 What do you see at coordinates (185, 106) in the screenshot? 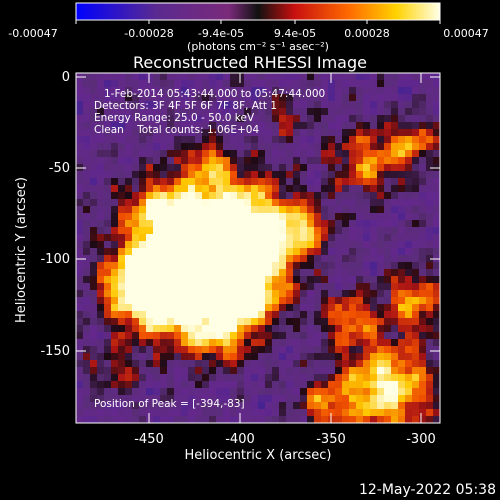
I see `annotation-detectors: Detectors: 3F 4F 5F 6F 7F 8F, Att 1` at bounding box center [185, 106].